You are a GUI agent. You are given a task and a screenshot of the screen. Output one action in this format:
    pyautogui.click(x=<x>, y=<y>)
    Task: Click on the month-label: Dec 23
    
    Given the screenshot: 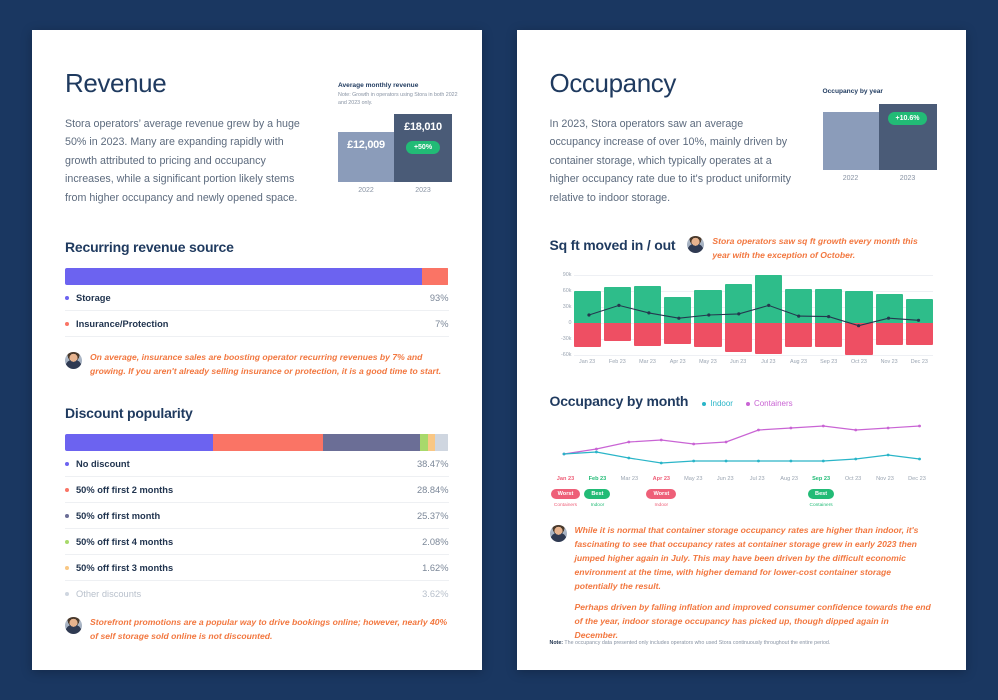 What is the action you would take?
    pyautogui.click(x=917, y=478)
    